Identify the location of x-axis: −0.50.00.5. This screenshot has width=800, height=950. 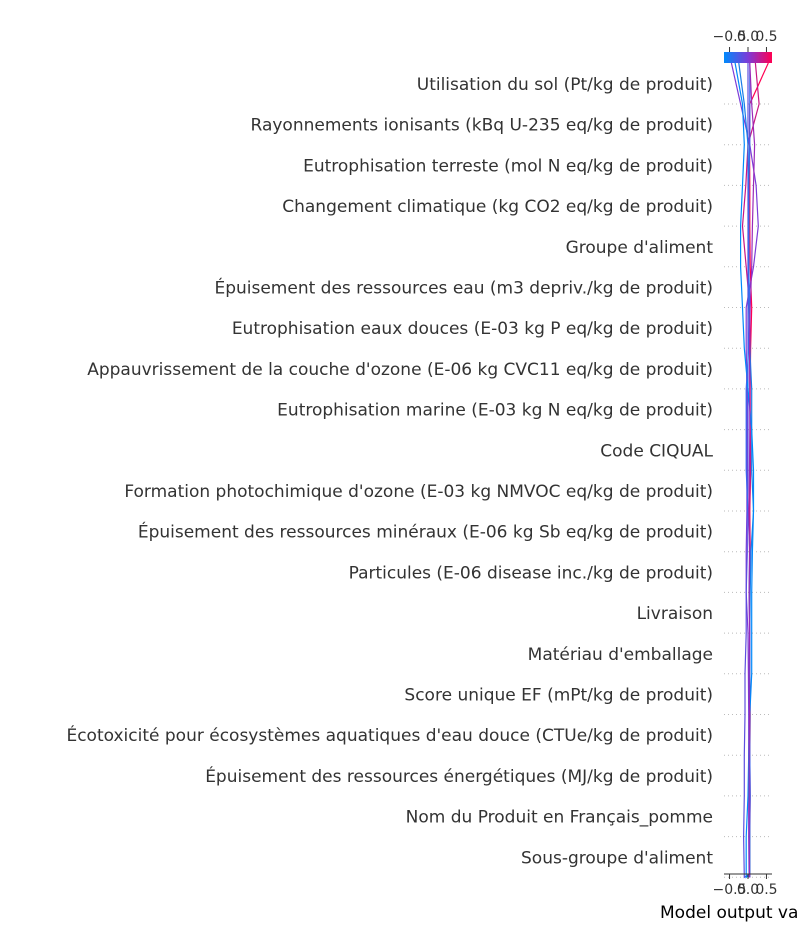
(745, 885).